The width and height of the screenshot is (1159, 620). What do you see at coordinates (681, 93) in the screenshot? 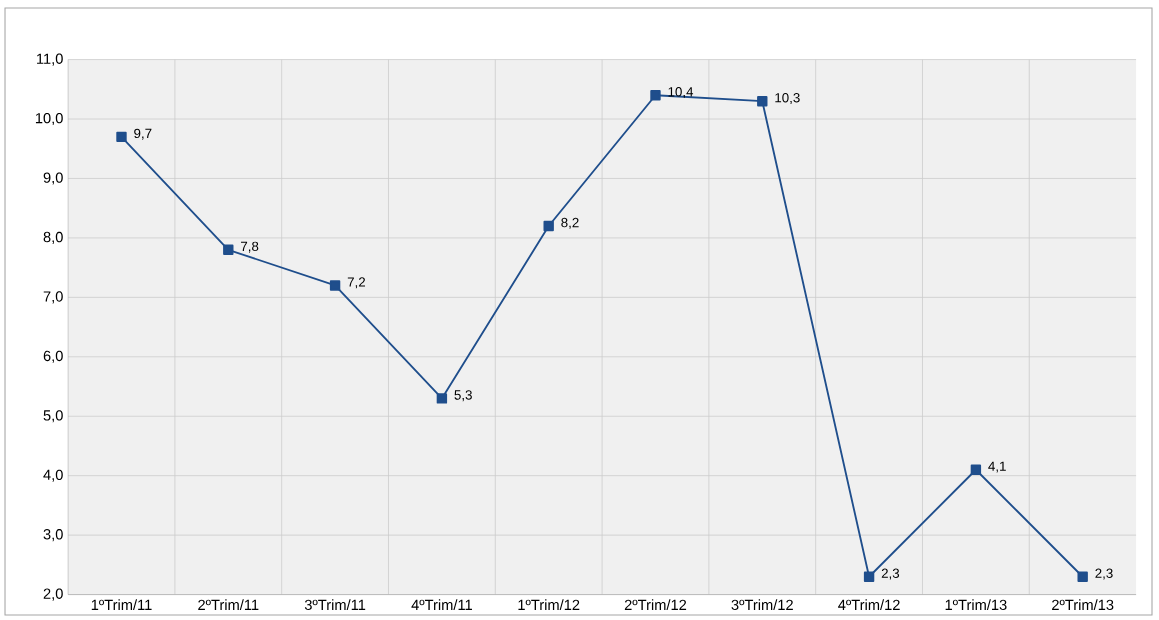
I see `data-label: 10,4` at bounding box center [681, 93].